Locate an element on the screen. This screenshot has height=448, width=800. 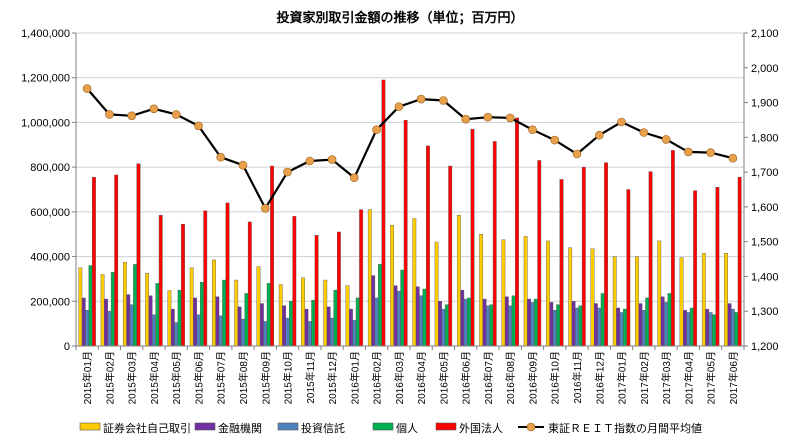
legend-swatch is located at coordinates (446, 426).